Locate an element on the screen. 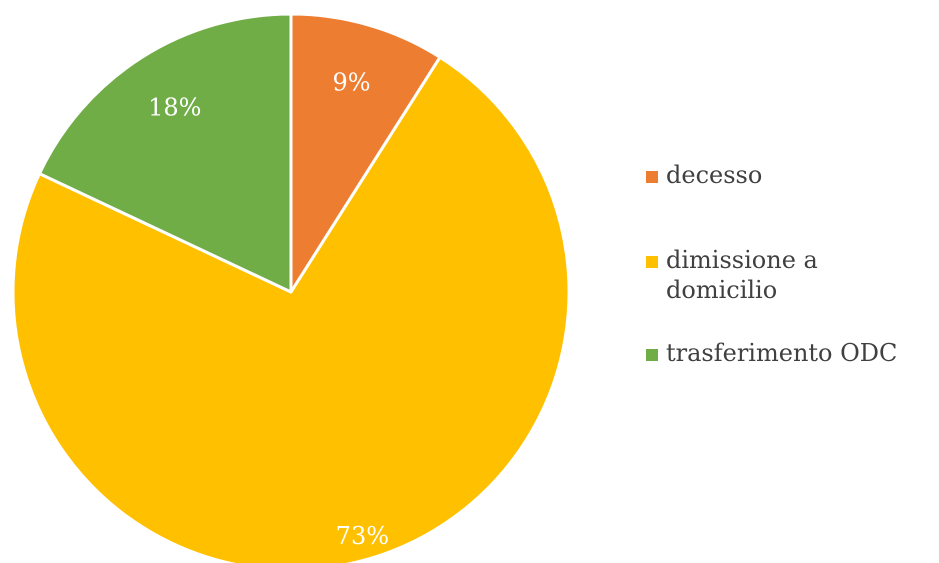  pie-slice-decesso is located at coordinates (365, 153).